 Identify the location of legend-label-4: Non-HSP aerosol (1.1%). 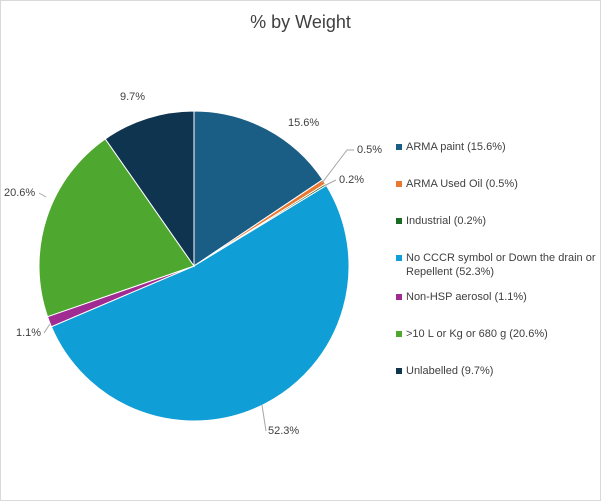
(466, 297).